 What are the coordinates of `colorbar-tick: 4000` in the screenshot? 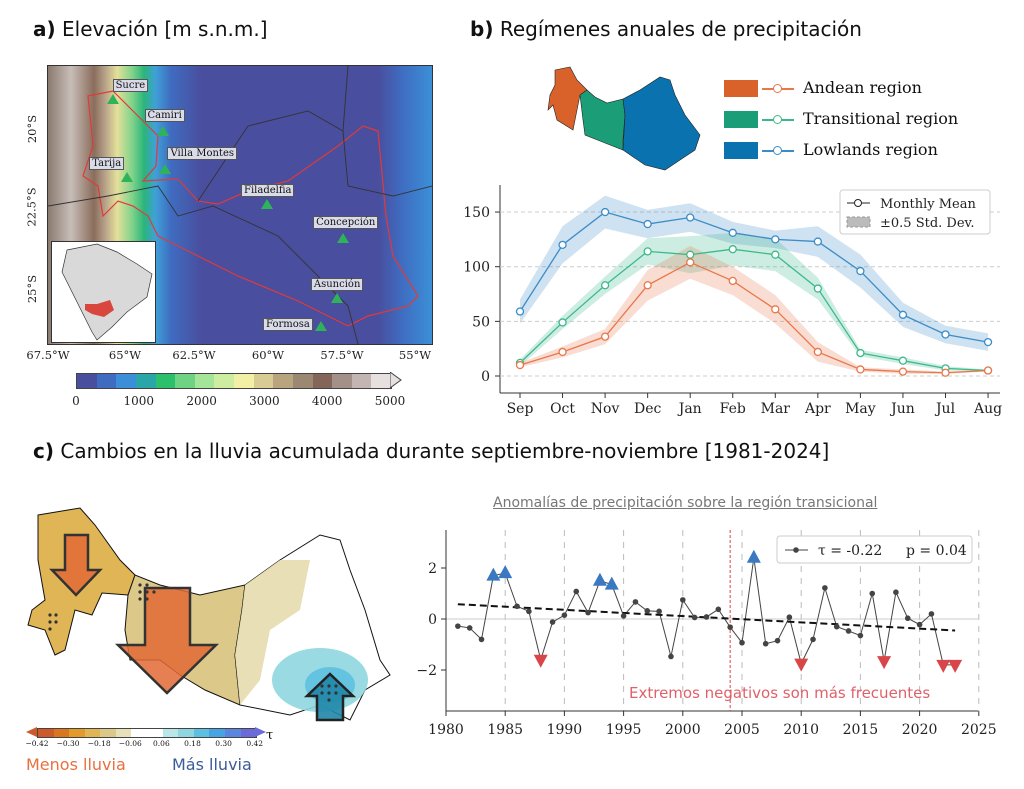 It's located at (327, 401).